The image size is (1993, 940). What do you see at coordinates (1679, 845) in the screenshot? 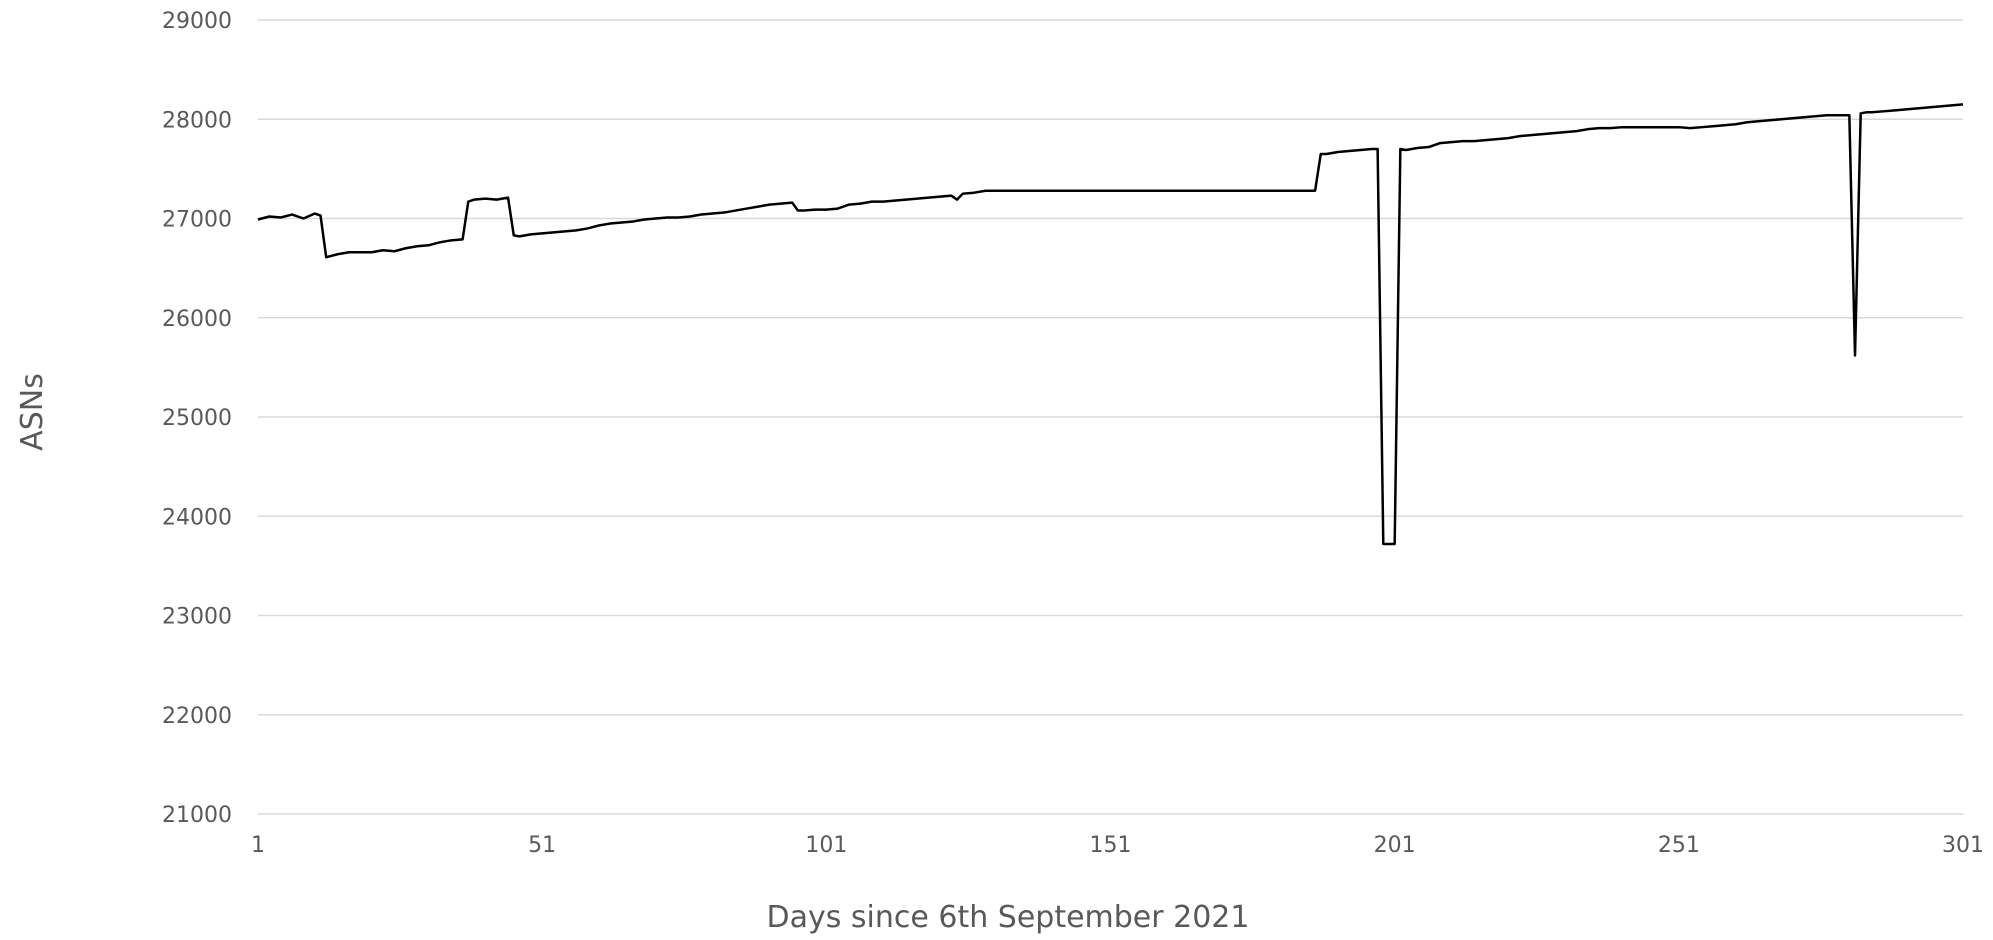
I see `x-tick-label: 251` at bounding box center [1679, 845].